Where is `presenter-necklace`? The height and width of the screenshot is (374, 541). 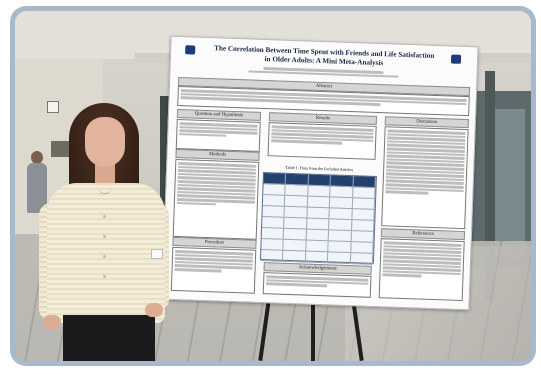
presenter-necklace is located at coordinates (105, 191).